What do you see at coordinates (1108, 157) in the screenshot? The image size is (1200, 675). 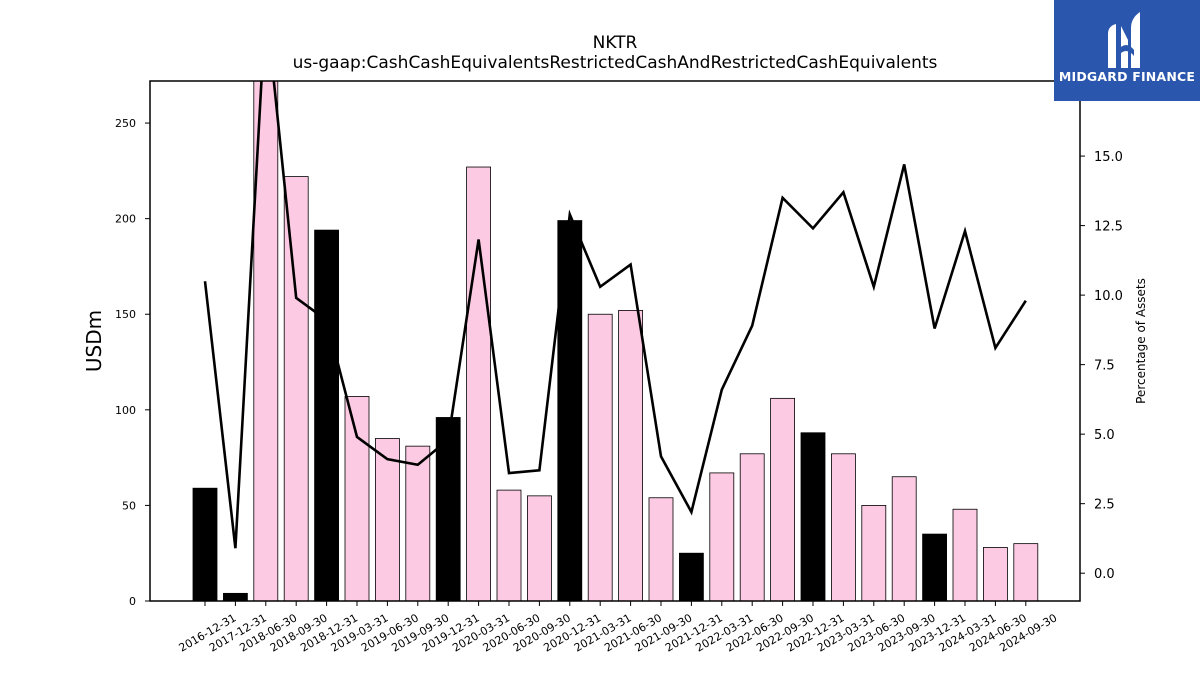 I see `y2-tick-label: 15.0` at bounding box center [1108, 157].